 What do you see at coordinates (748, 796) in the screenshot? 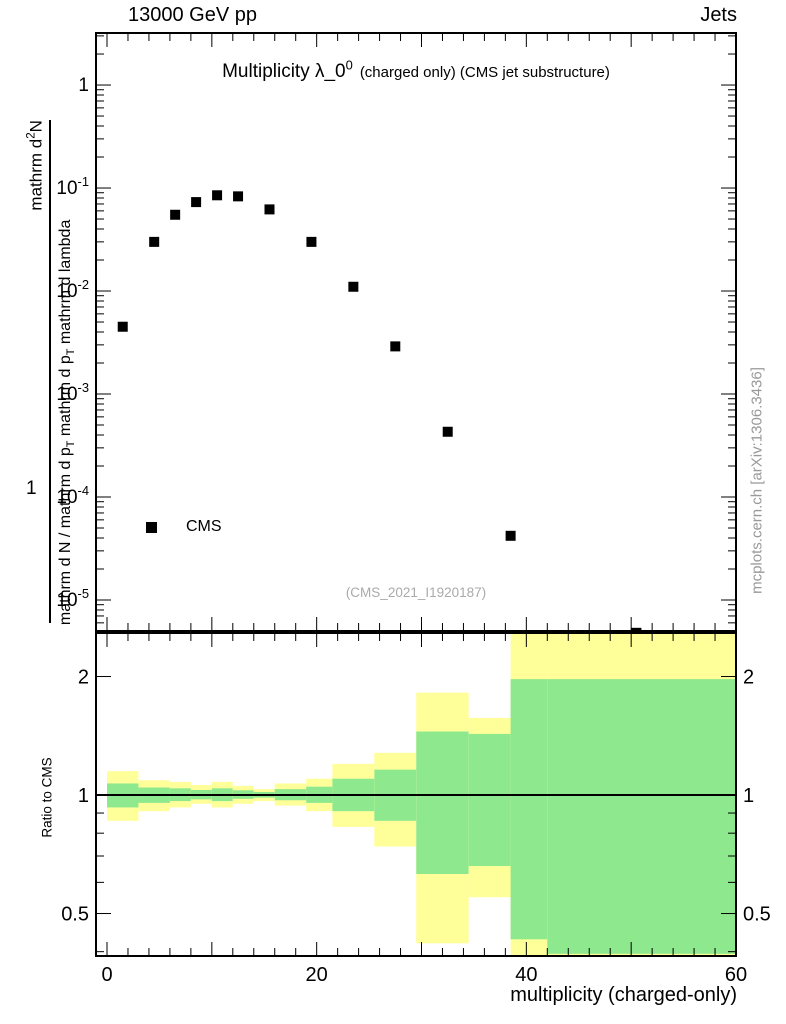
I see `ratio-y-axis-tick-label-right: 1` at bounding box center [748, 796].